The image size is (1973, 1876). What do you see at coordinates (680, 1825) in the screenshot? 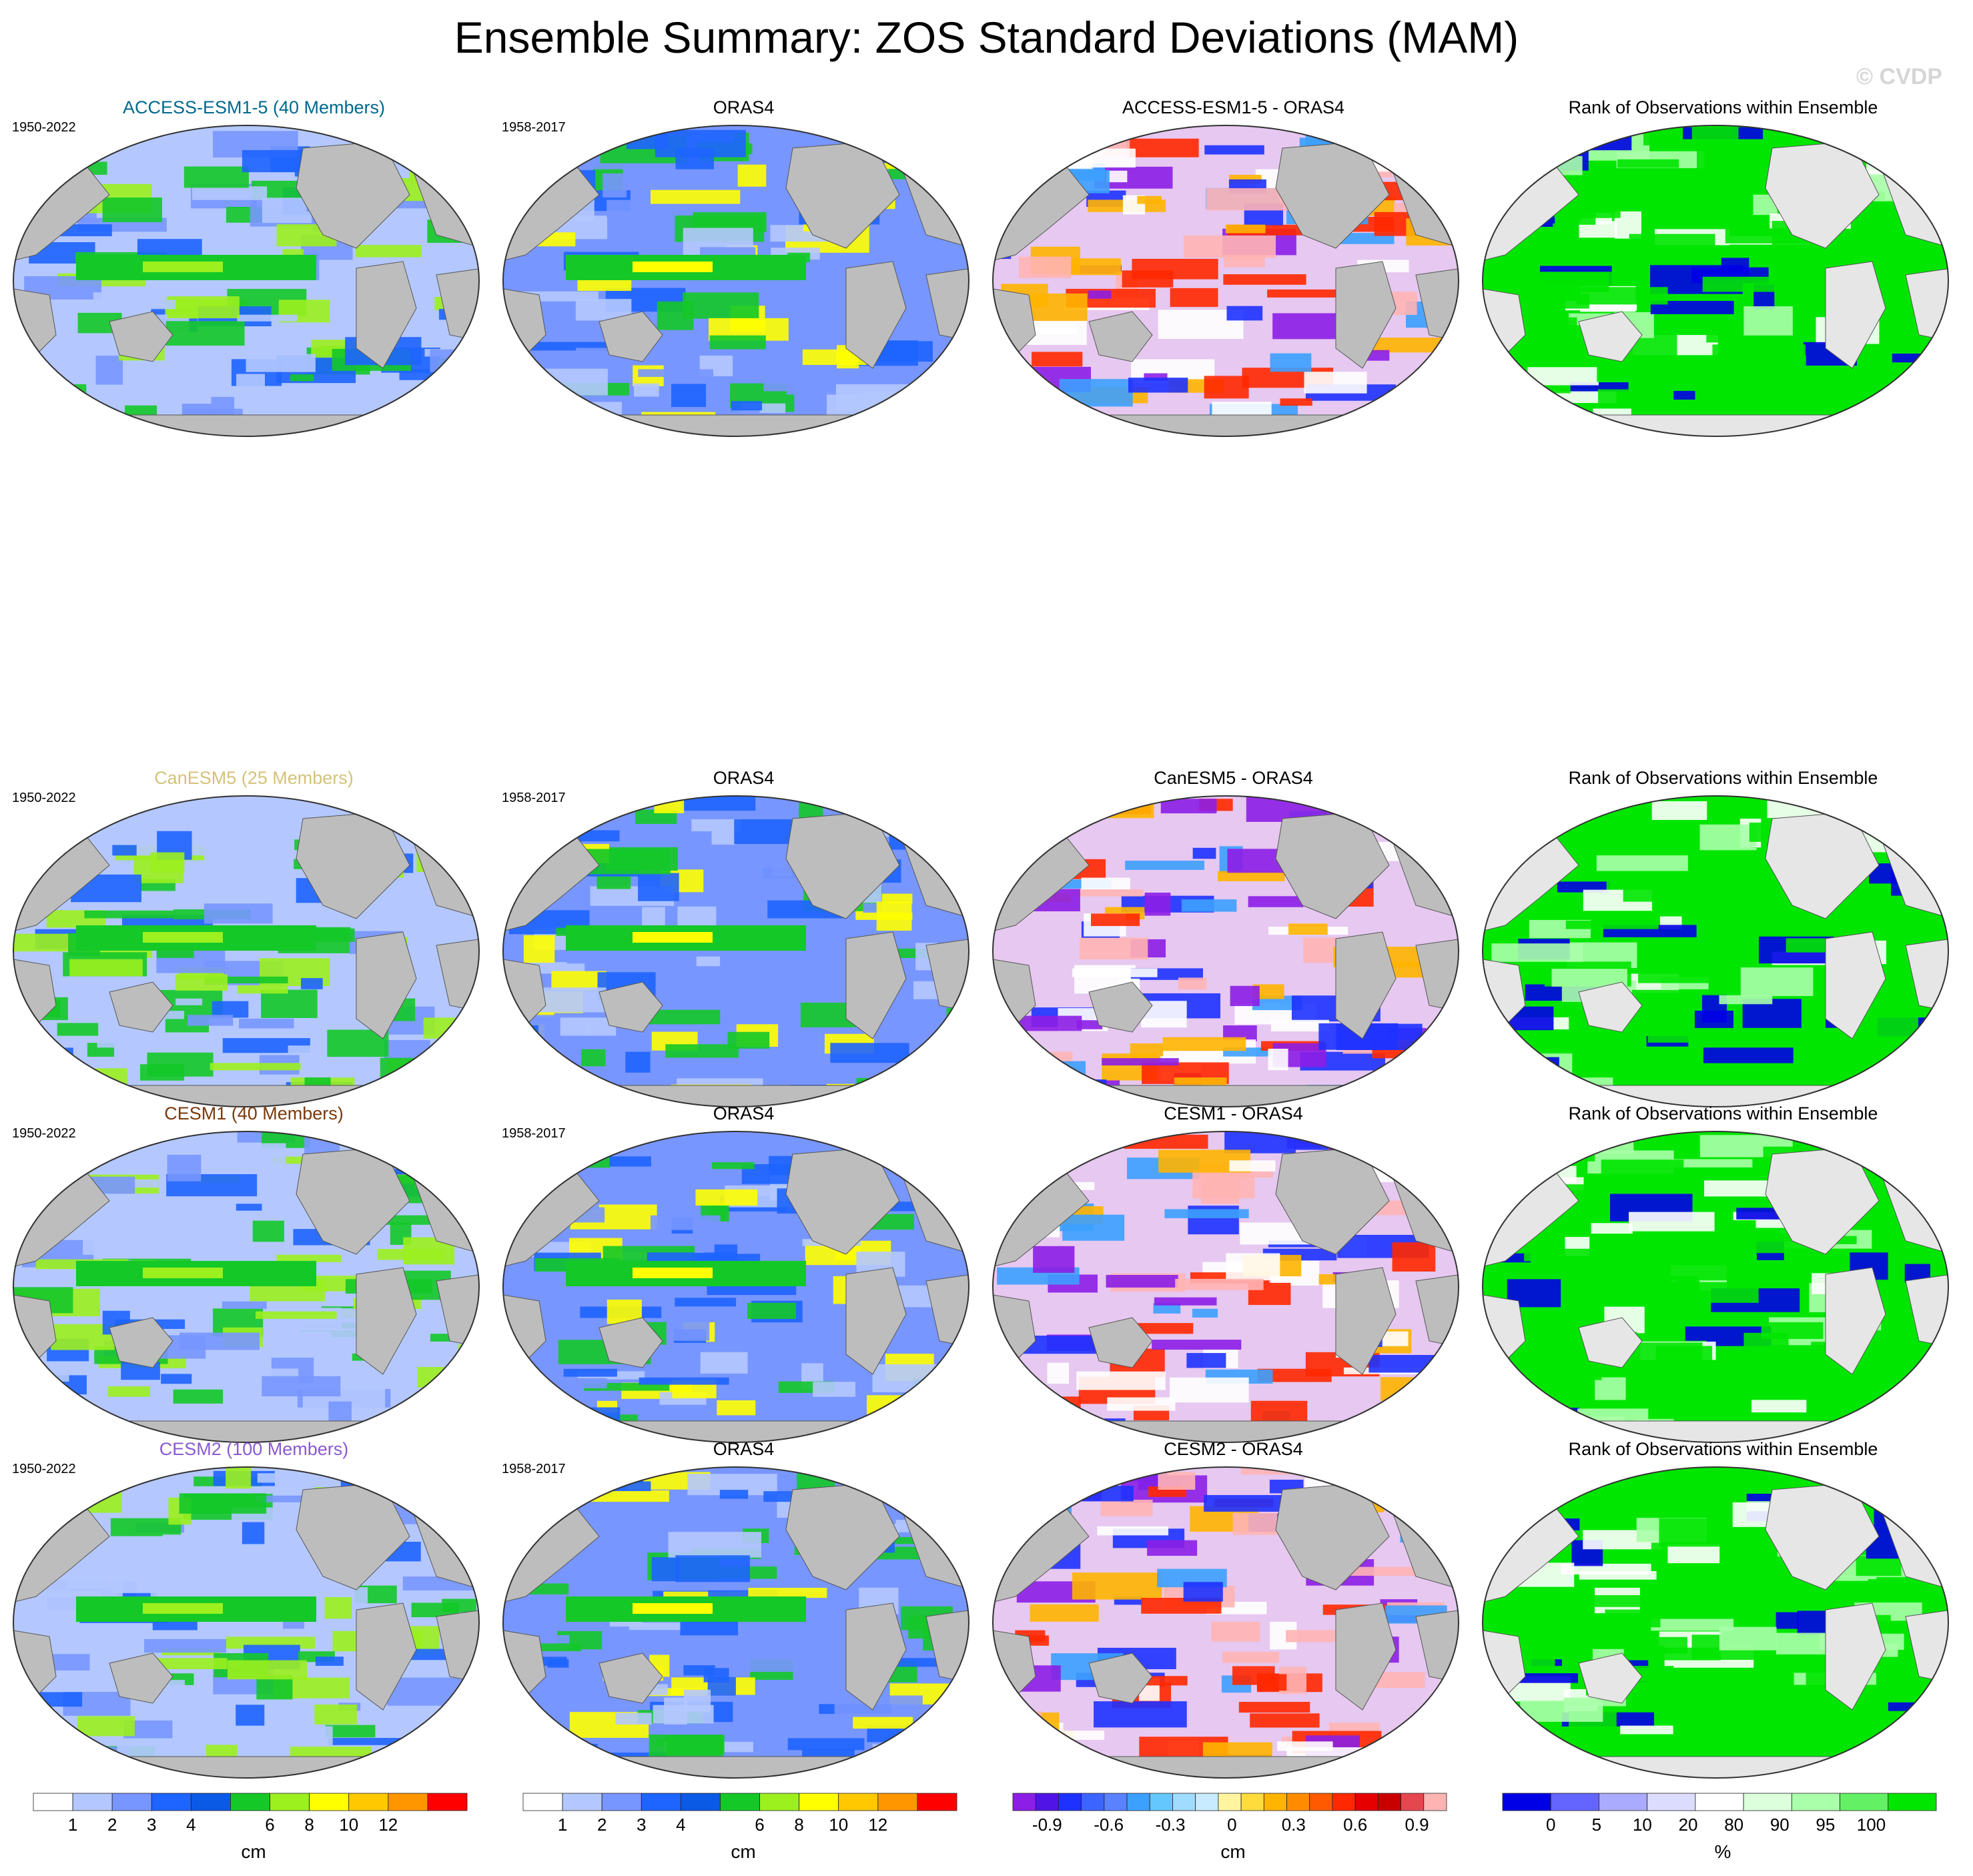
I see `colorbar-tick-label: 4` at bounding box center [680, 1825].